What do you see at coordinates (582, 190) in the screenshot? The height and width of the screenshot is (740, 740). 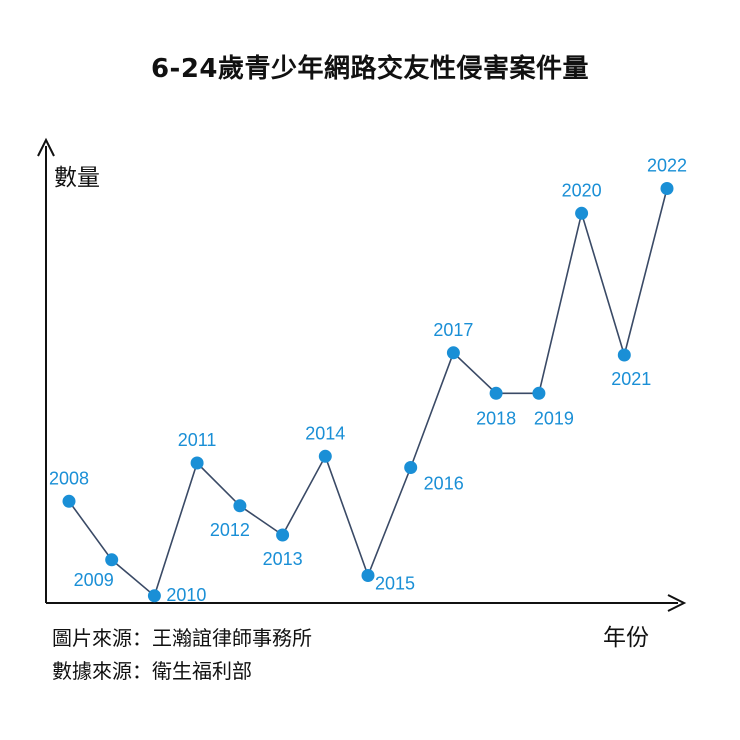 I see `point-label-2020: 2020` at bounding box center [582, 190].